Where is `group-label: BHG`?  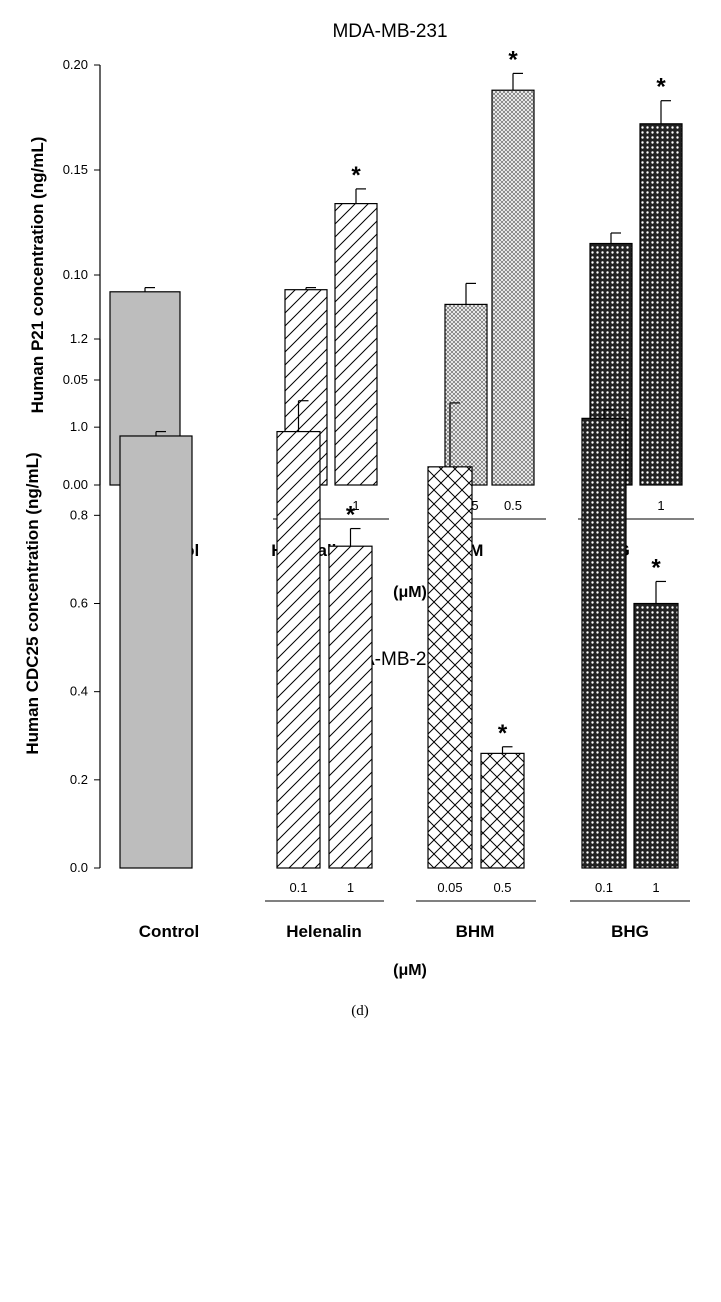 group-label: BHG is located at coordinates (630, 931).